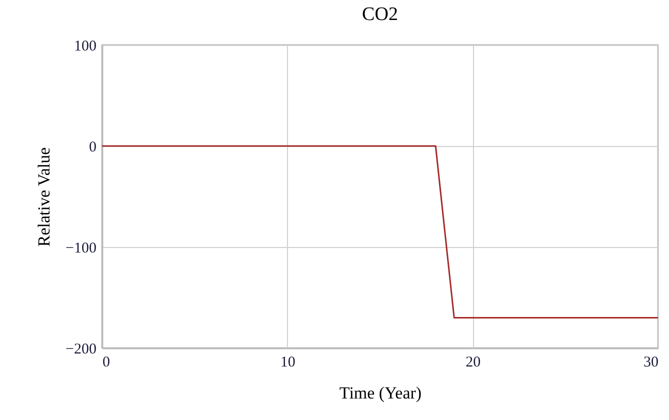  What do you see at coordinates (44, 197) in the screenshot?
I see `y-axis-title: Relative Value` at bounding box center [44, 197].